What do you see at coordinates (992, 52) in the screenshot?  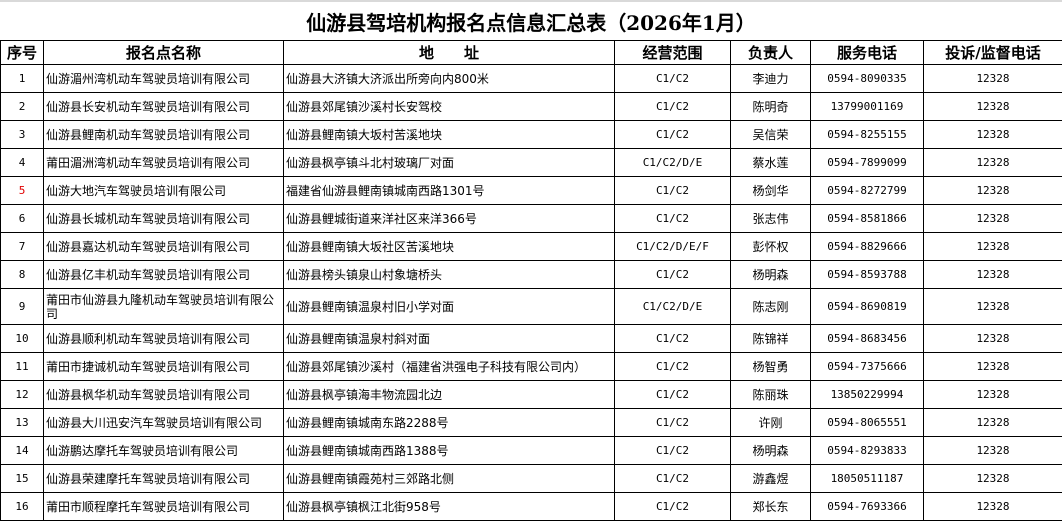 I see `header-complaint: 投诉/监督电话` at bounding box center [992, 52].